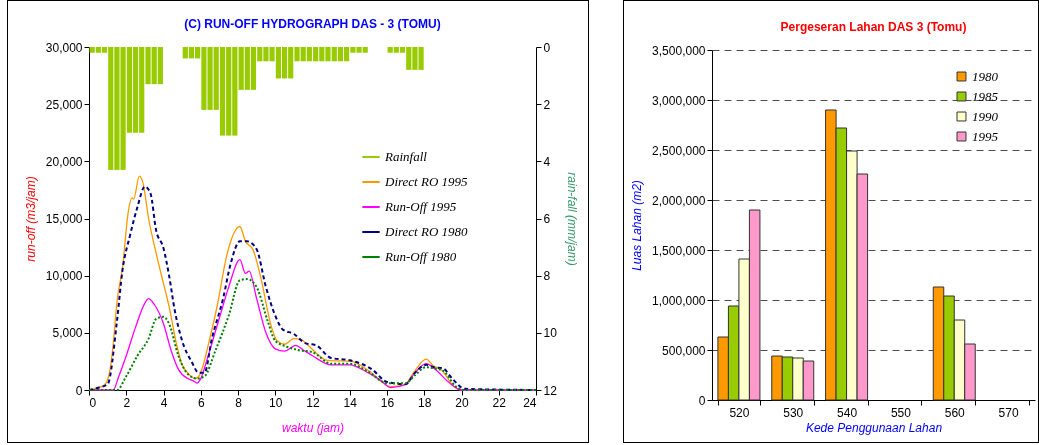  Describe the element at coordinates (985, 136) in the screenshot. I see `legend-label: 1995` at that location.